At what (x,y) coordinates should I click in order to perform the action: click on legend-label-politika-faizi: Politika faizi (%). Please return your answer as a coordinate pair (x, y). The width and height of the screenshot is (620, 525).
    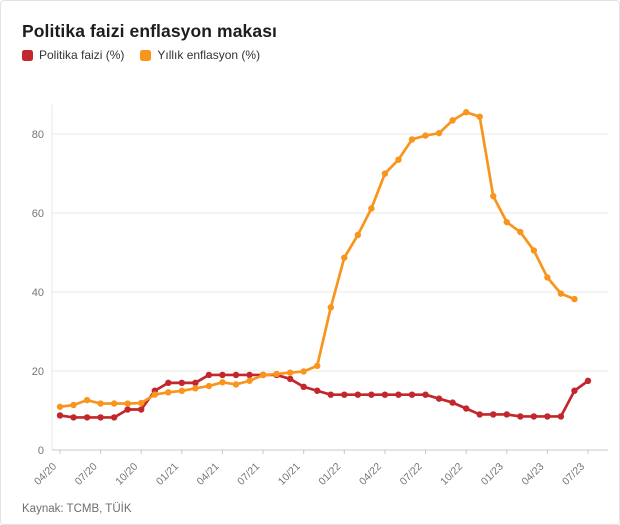
    Looking at the image, I should click on (82, 55).